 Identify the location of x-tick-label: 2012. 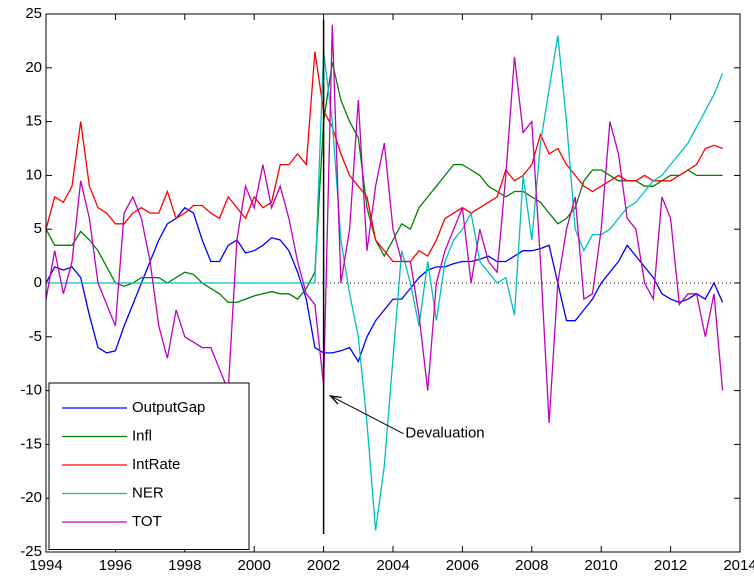
(670, 565).